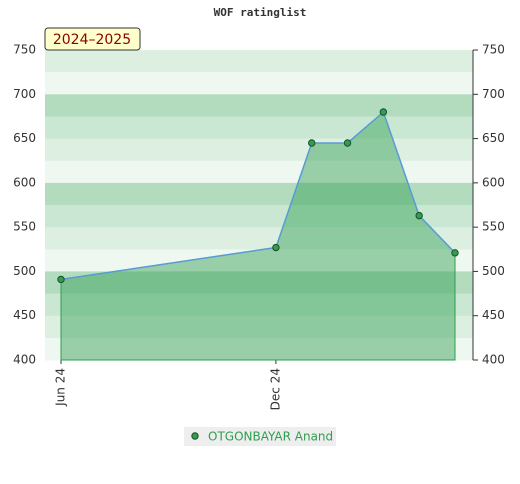 The height and width of the screenshot is (484, 520). I want to click on badge: 2024–2025, so click(92, 40).